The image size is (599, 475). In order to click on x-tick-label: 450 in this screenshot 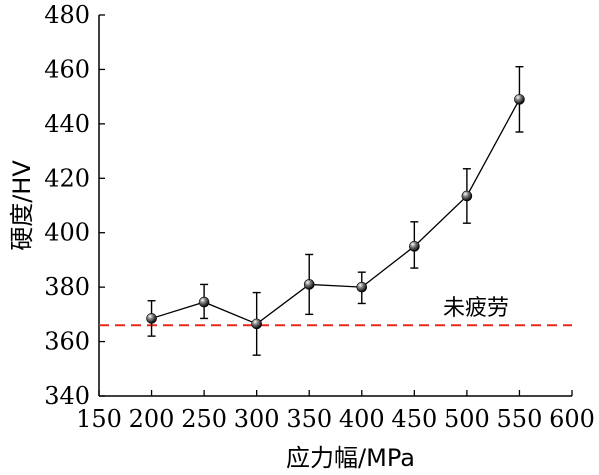, I will do `click(414, 419)`.